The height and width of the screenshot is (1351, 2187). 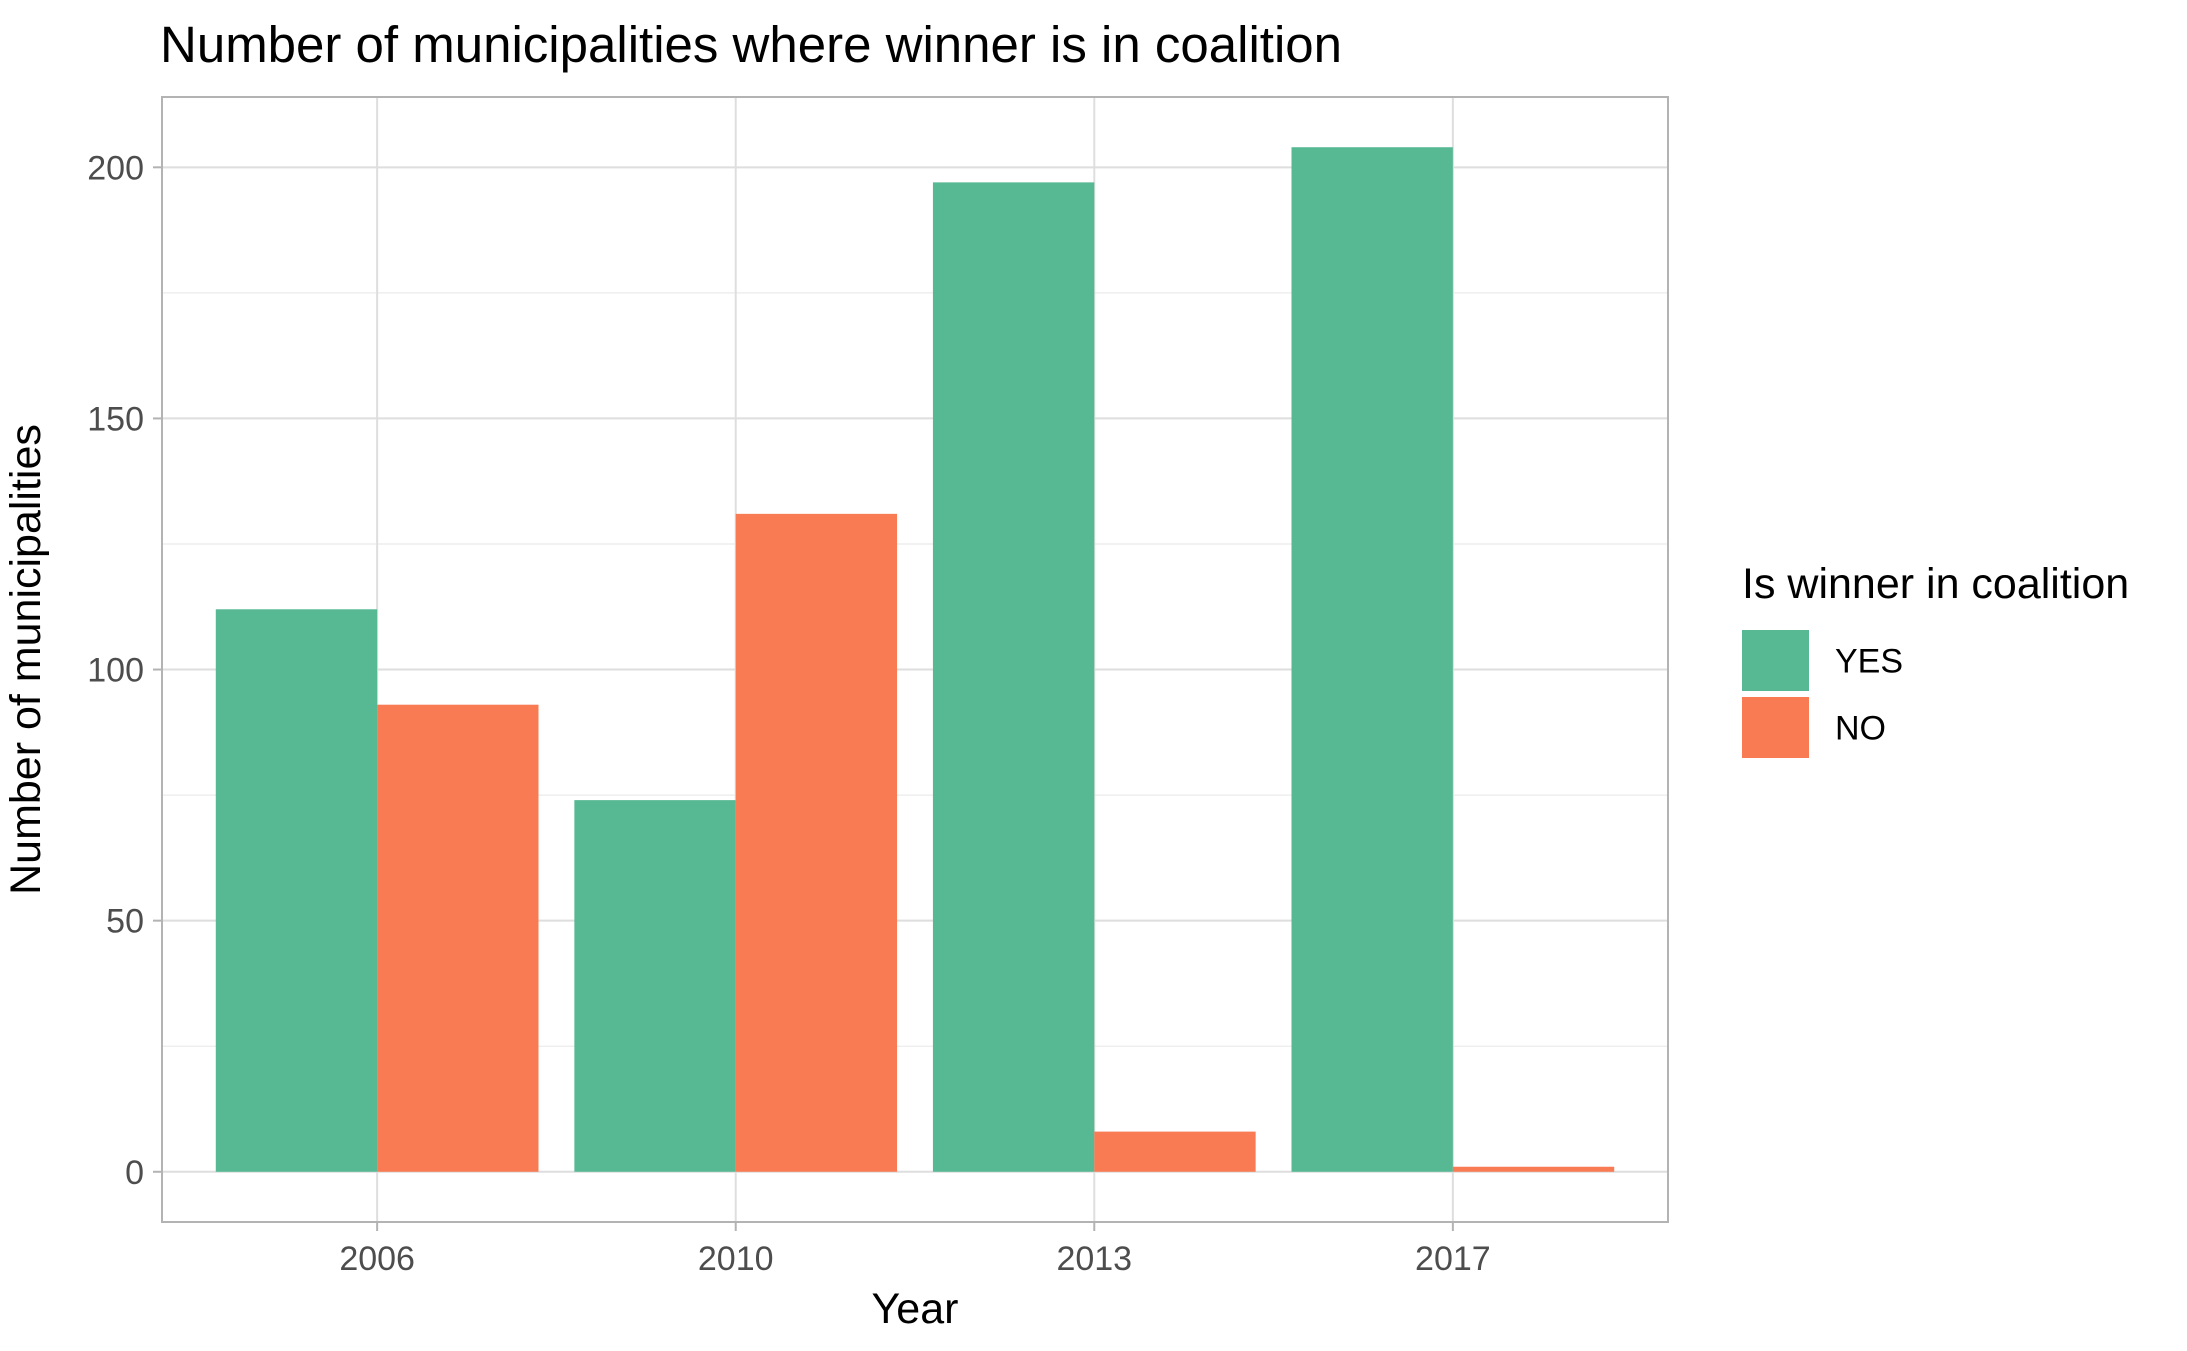 I want to click on y-axis-title: Number of municipalities, so click(x=26, y=659).